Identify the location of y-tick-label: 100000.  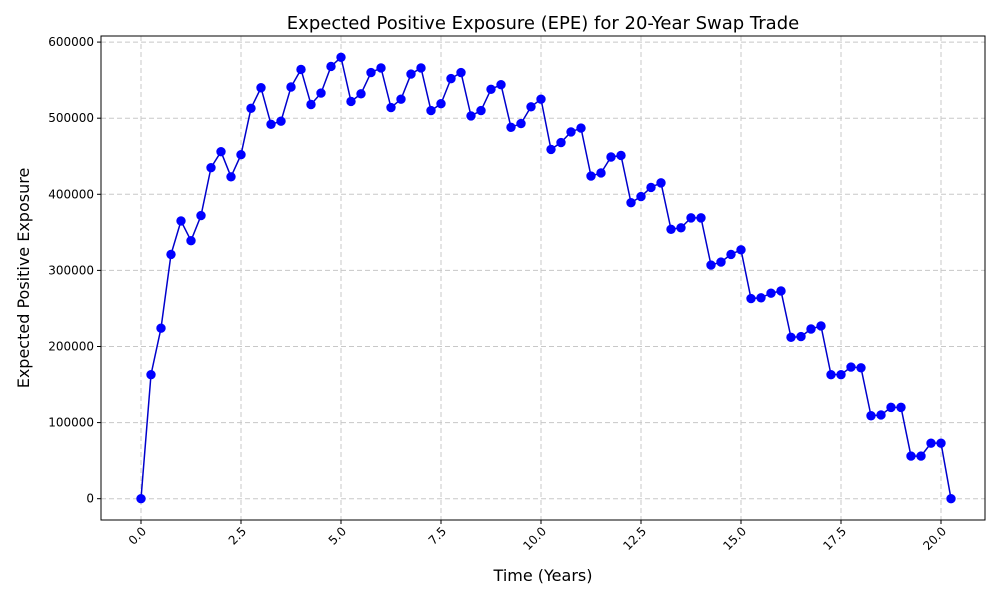
(71, 423).